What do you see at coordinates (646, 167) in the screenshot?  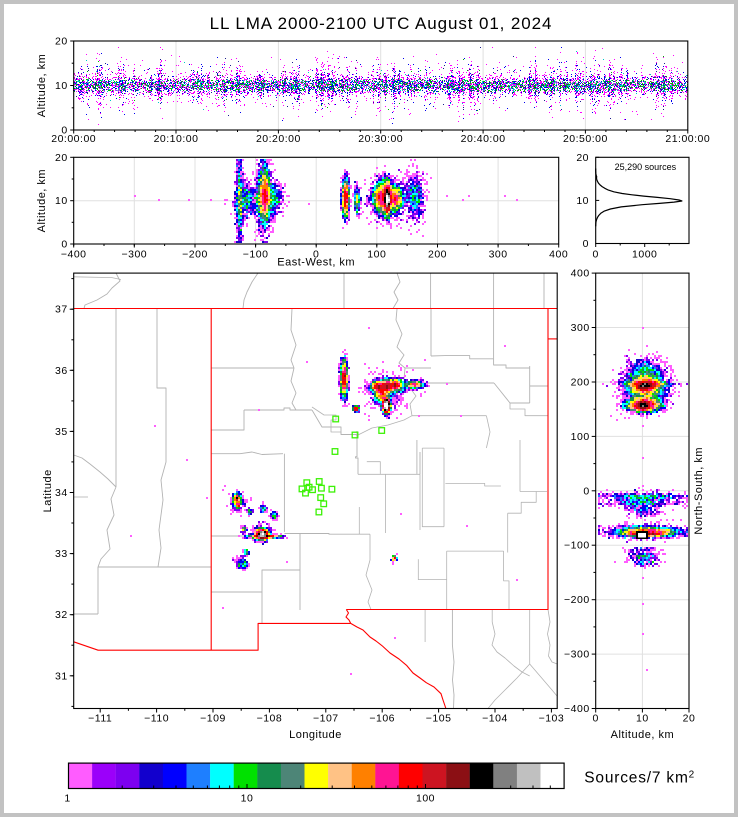 I see `svg-text: 25,290 sources` at bounding box center [646, 167].